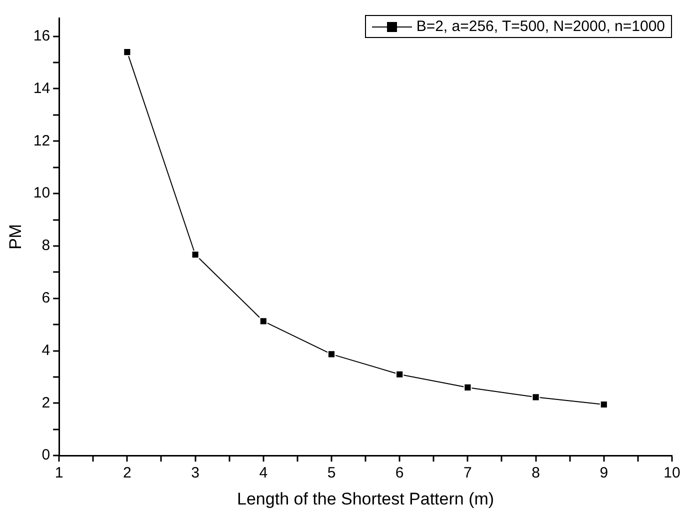 This screenshot has height=518, width=686. I want to click on y-tick-label: 8, so click(46, 245).